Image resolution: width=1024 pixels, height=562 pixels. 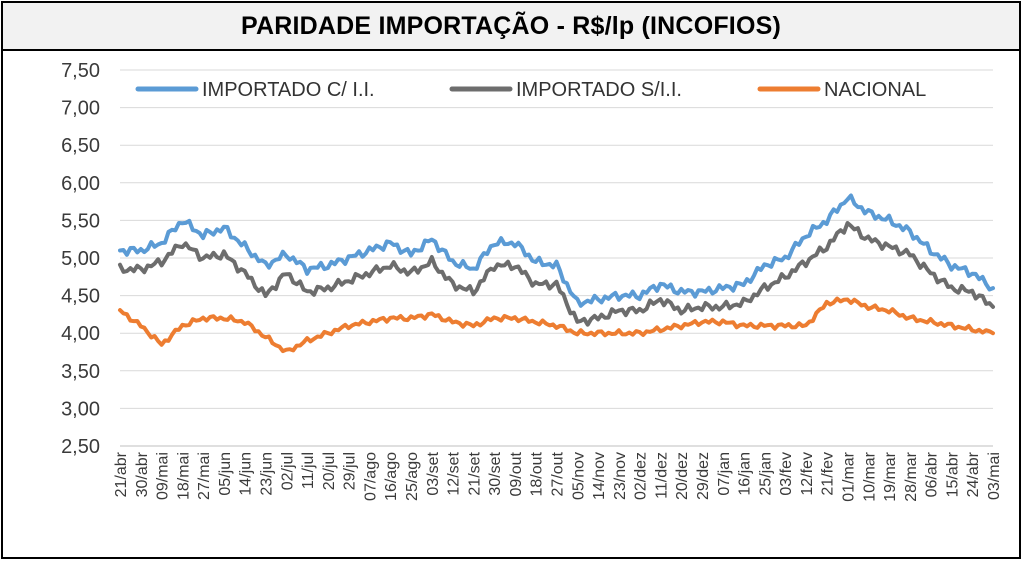 What do you see at coordinates (994, 476) in the screenshot?
I see `x-tick-label: 03/mai` at bounding box center [994, 476].